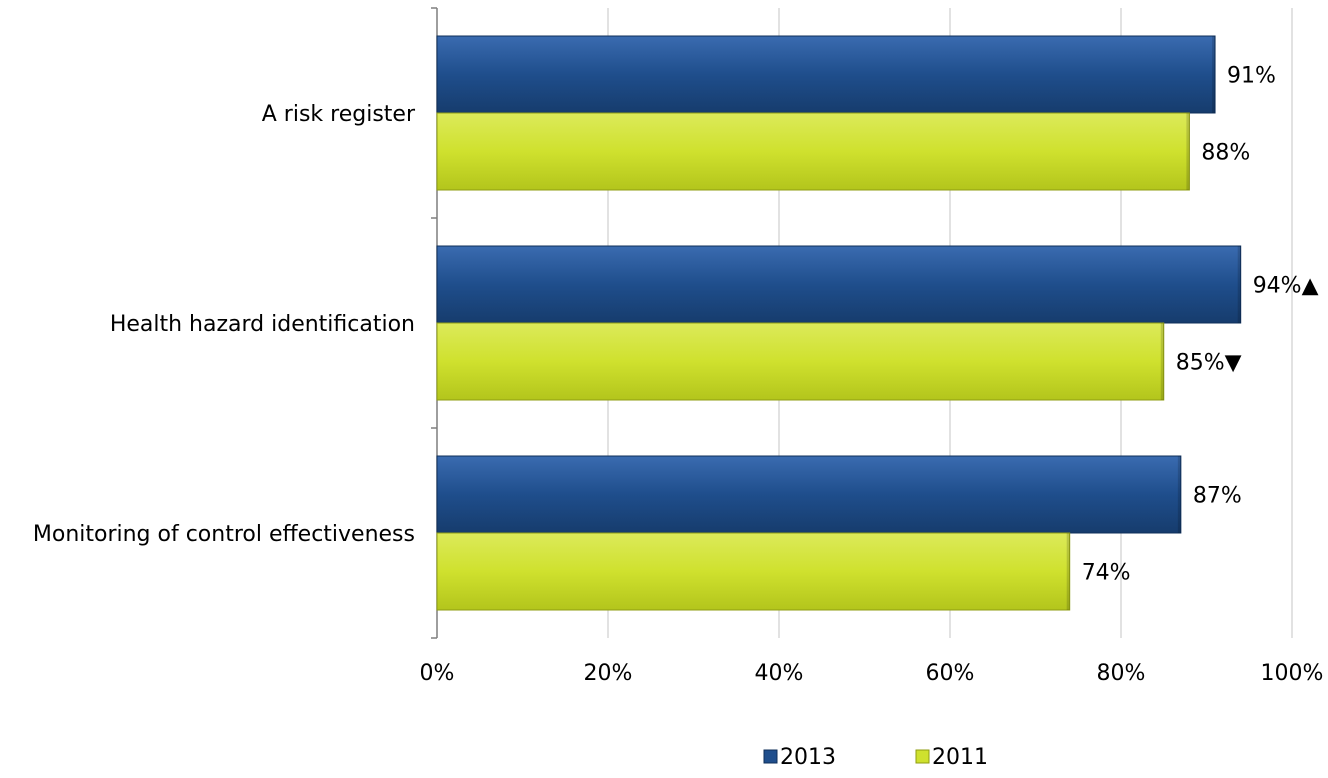 The height and width of the screenshot is (778, 1328). What do you see at coordinates (1200, 325) in the screenshot?
I see `data-labels: 91% 88% 94%▲ 85%▼ 87% 74%` at bounding box center [1200, 325].